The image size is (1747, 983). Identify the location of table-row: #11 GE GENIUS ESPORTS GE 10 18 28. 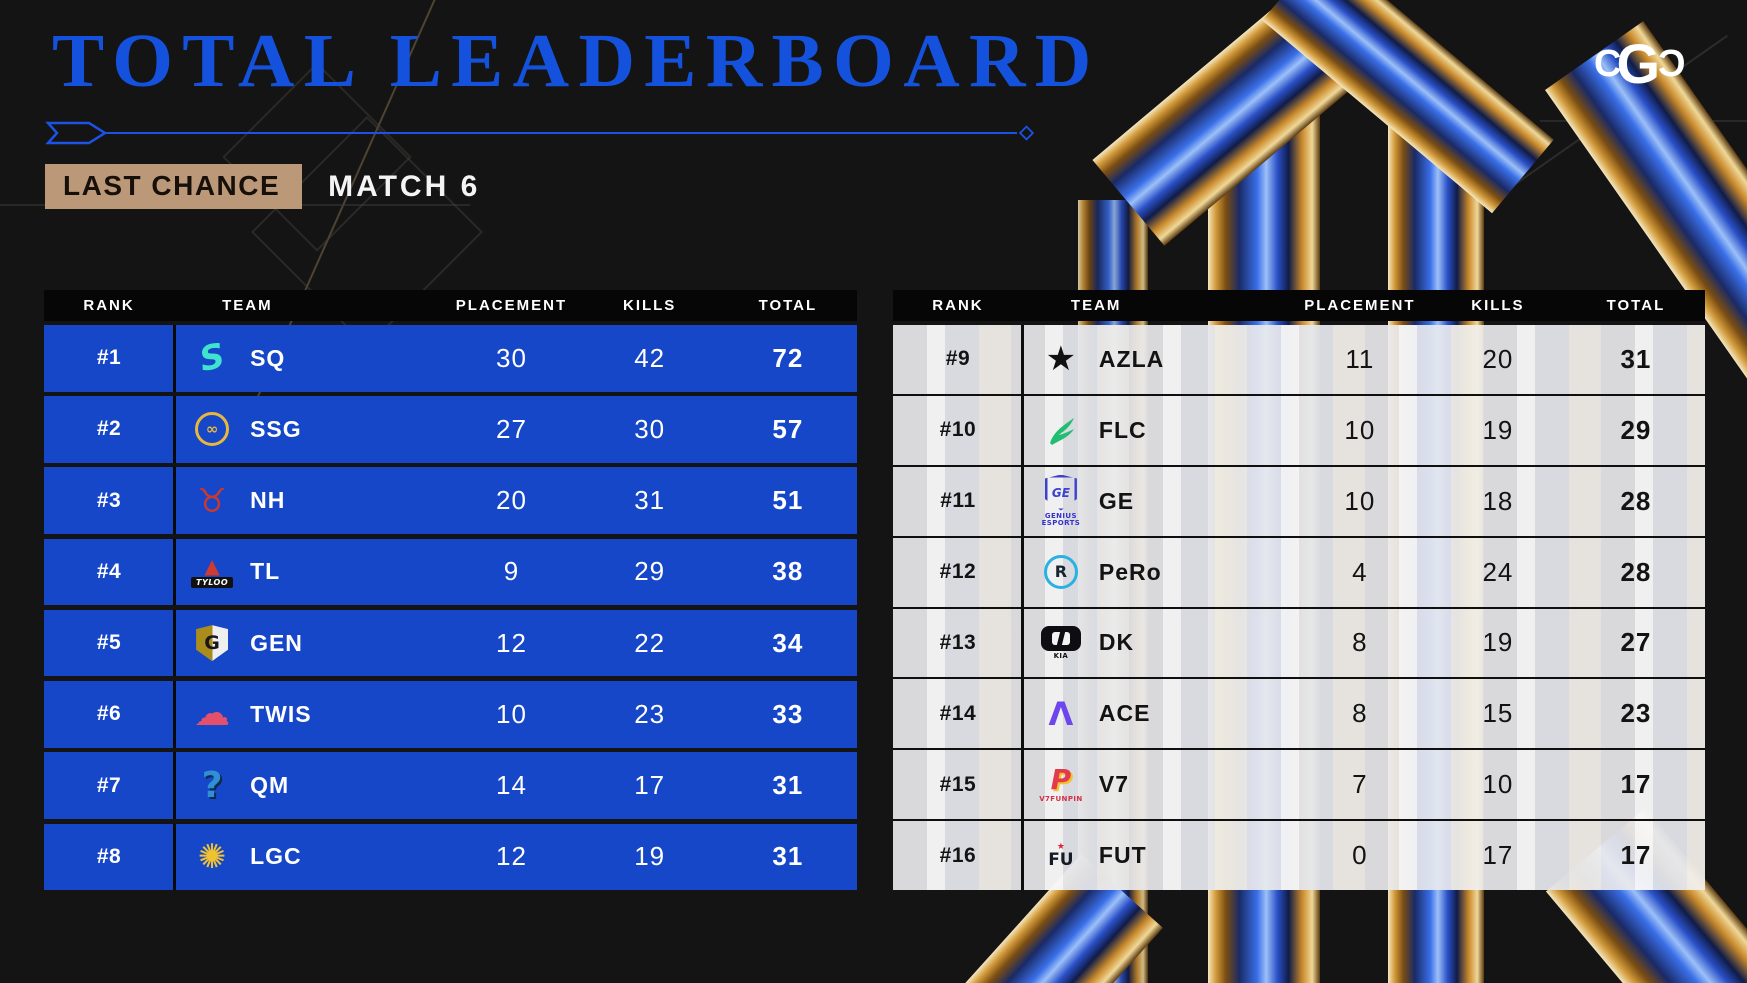
(1299, 502).